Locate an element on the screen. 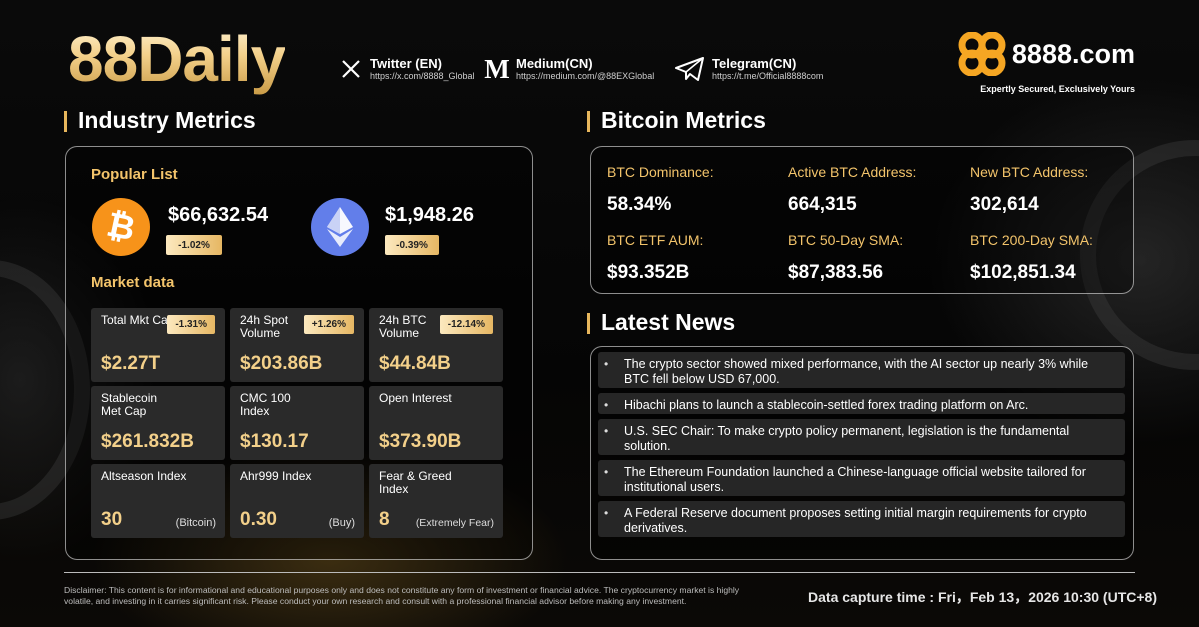  x-logo-icon is located at coordinates (351, 69).